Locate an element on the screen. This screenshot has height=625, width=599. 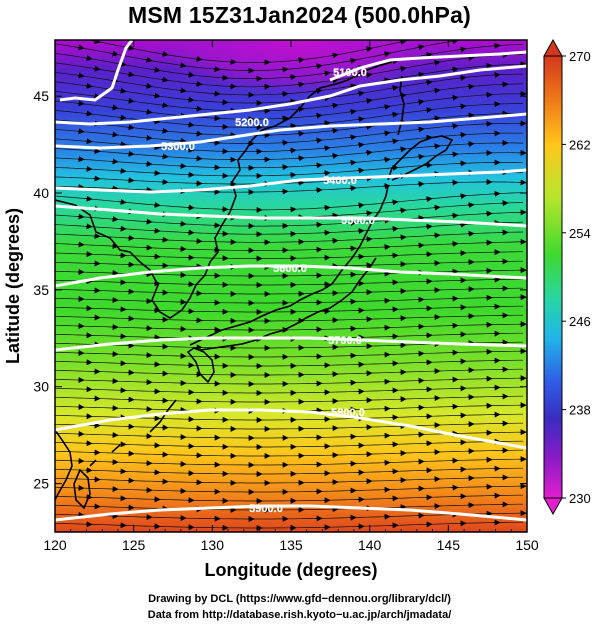
coastline-honshu is located at coordinates (289, 265).